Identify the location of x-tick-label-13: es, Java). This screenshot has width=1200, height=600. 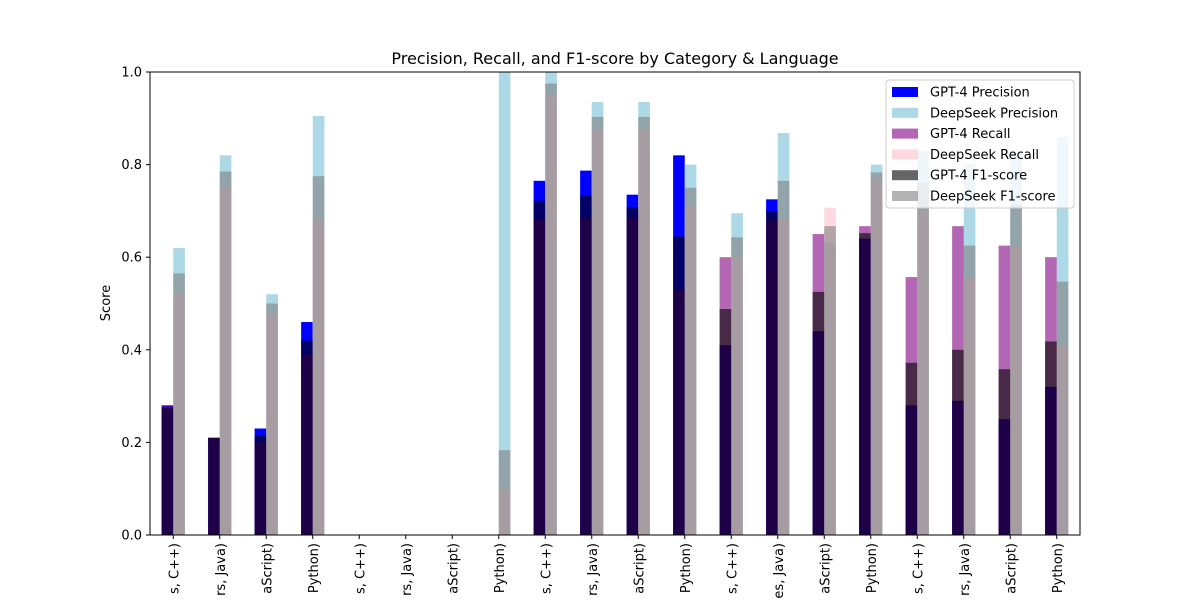
(779, 571).